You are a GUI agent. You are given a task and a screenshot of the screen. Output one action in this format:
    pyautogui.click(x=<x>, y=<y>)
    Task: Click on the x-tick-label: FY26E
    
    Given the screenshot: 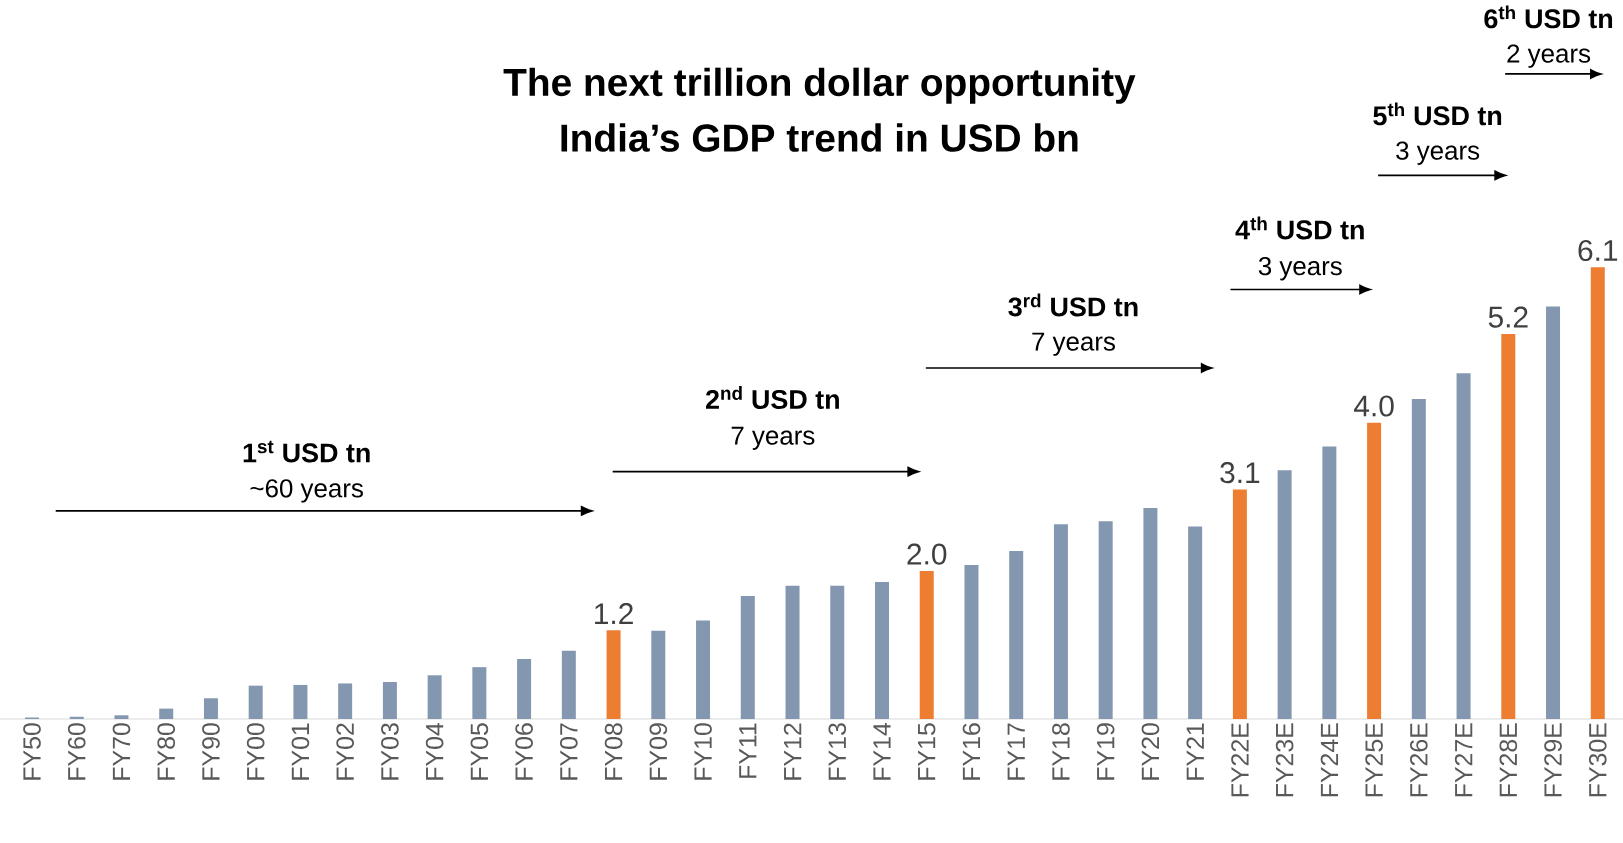 What is the action you would take?
    pyautogui.click(x=1419, y=760)
    